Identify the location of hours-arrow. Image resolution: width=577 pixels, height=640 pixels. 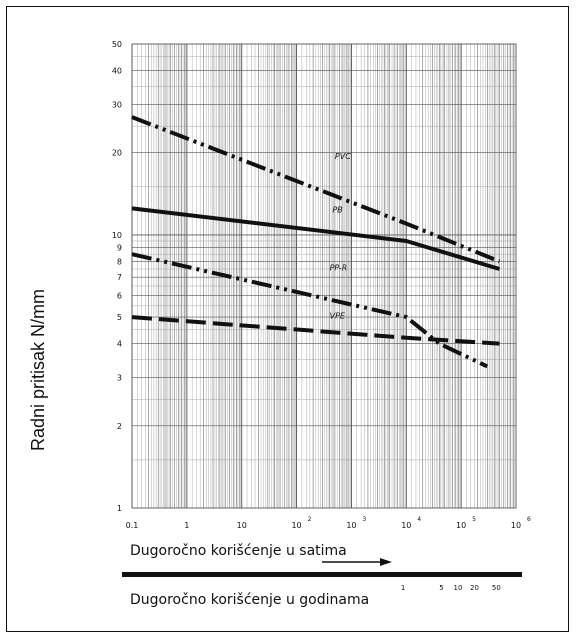
(357, 562).